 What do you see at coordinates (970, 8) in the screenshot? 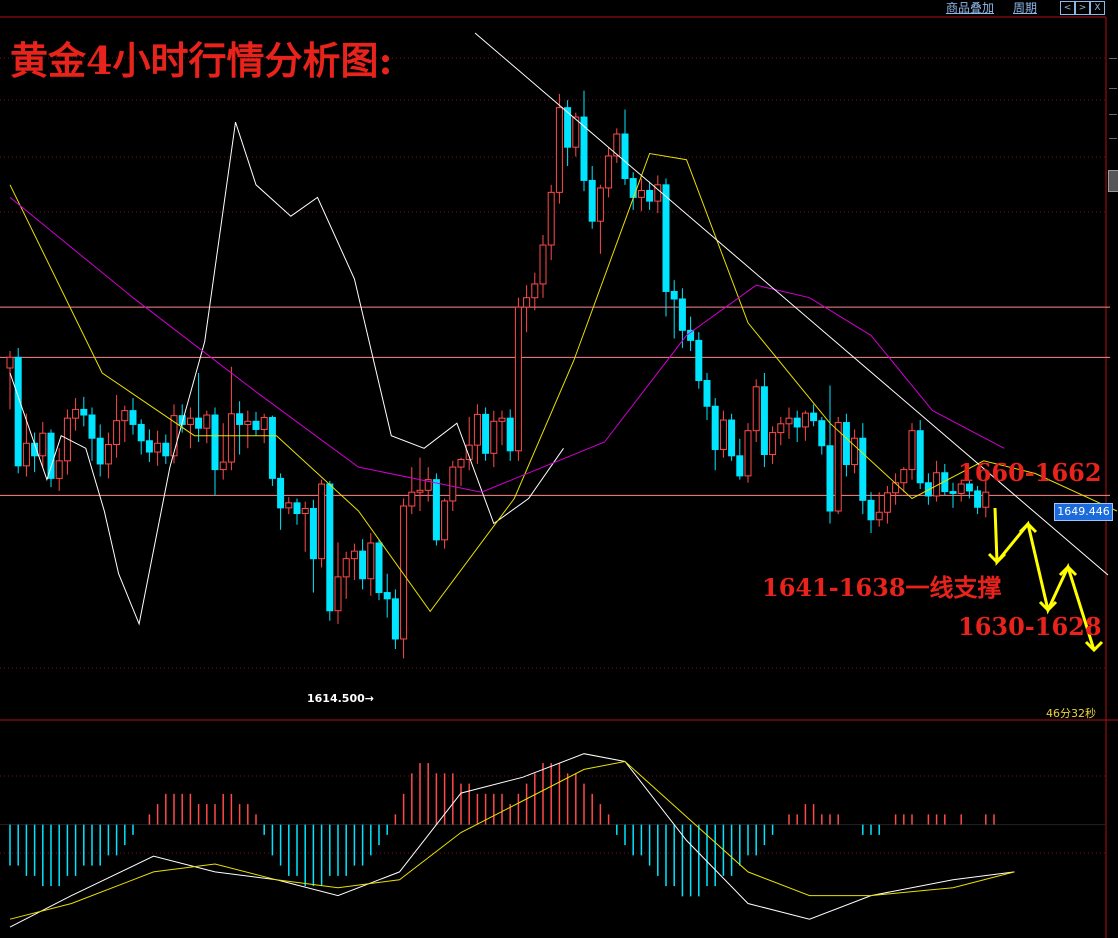
I see `overlay-button: 商品叠加` at bounding box center [970, 8].